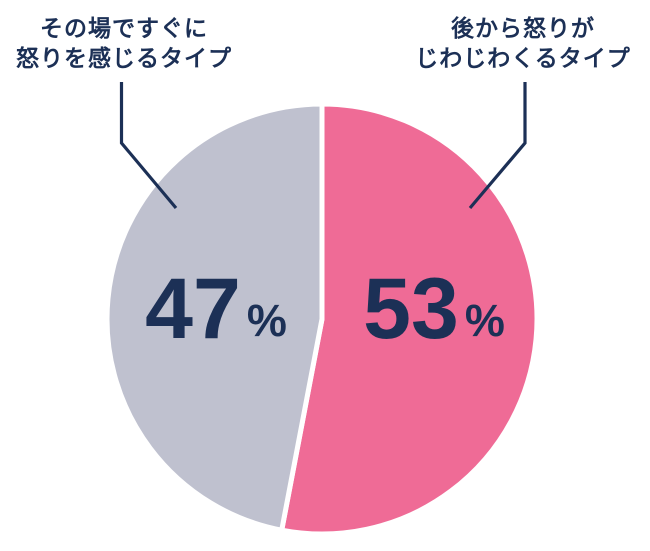 The width and height of the screenshot is (650, 551). I want to click on callout-right-label: 後から怒りが じわじわくるタイプ, so click(523, 43).